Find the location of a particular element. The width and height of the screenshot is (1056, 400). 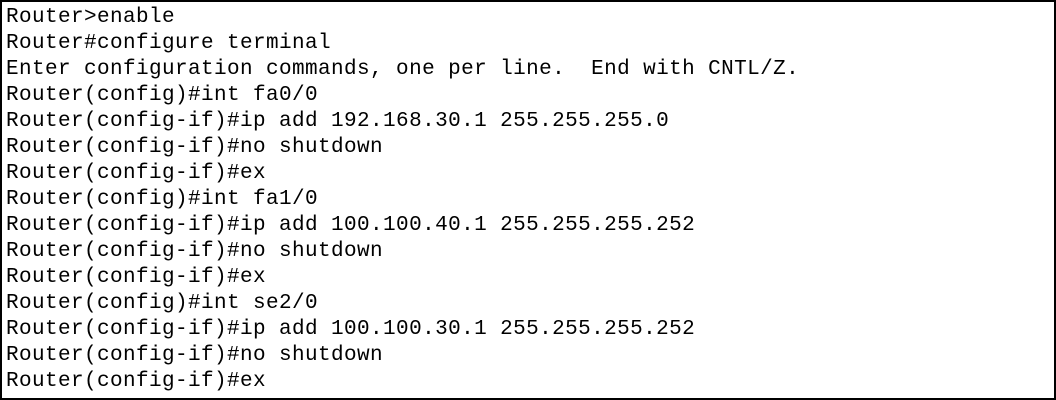

terminal-line: Router(config)#int se2/0 is located at coordinates (162, 303).